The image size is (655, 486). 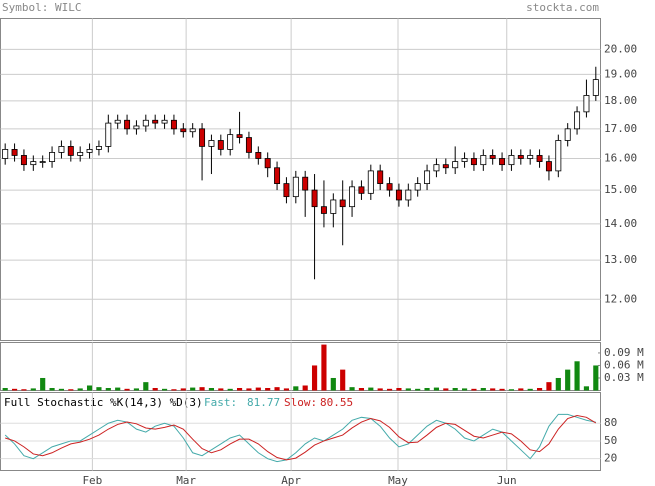 What do you see at coordinates (620, 259) in the screenshot?
I see `y-tick-label: 13.00` at bounding box center [620, 259].